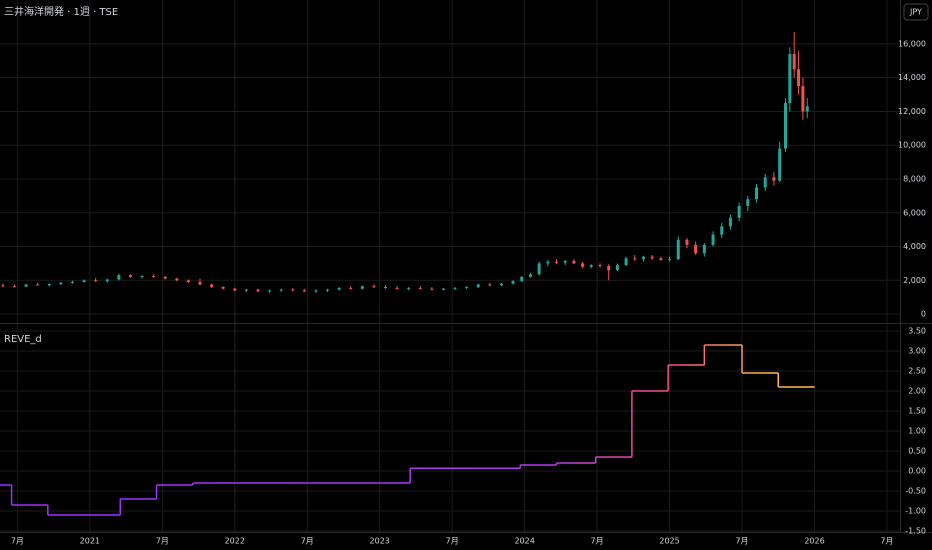 The width and height of the screenshot is (932, 550). What do you see at coordinates (669, 541) in the screenshot?
I see `x-tick-label: 2025` at bounding box center [669, 541].